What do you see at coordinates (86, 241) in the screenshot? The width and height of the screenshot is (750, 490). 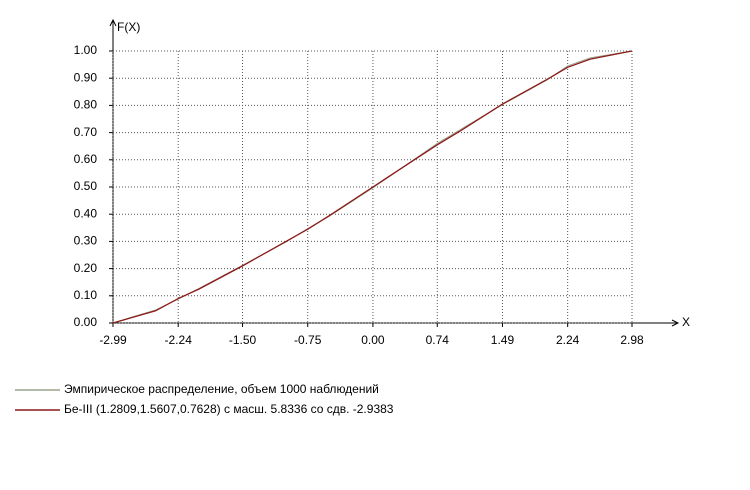 I see `y-tick-label: 0.30` at bounding box center [86, 241].